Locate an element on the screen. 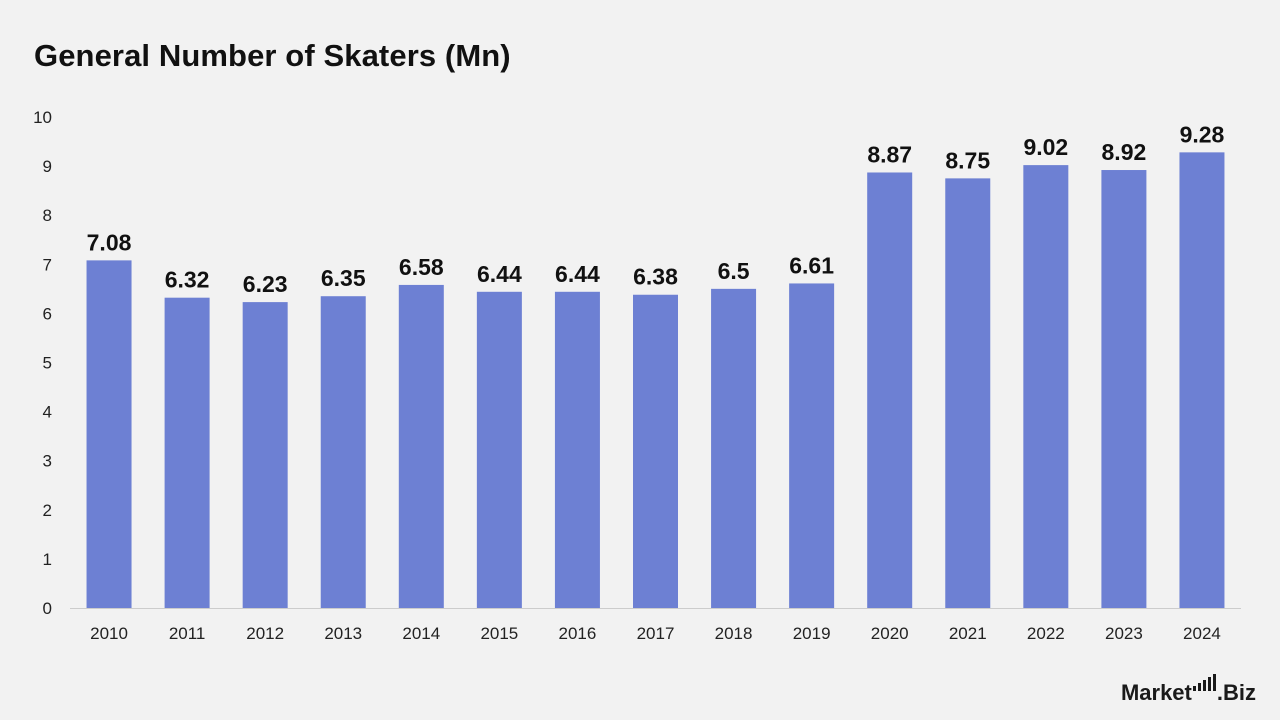 This screenshot has width=1280, height=720. y-tick-label: 2 is located at coordinates (47, 510).